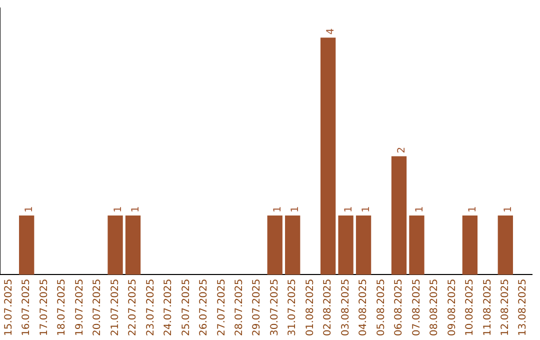 The height and width of the screenshot is (340, 540). I want to click on x-tick-label: 16.07.2025, so click(26, 307).